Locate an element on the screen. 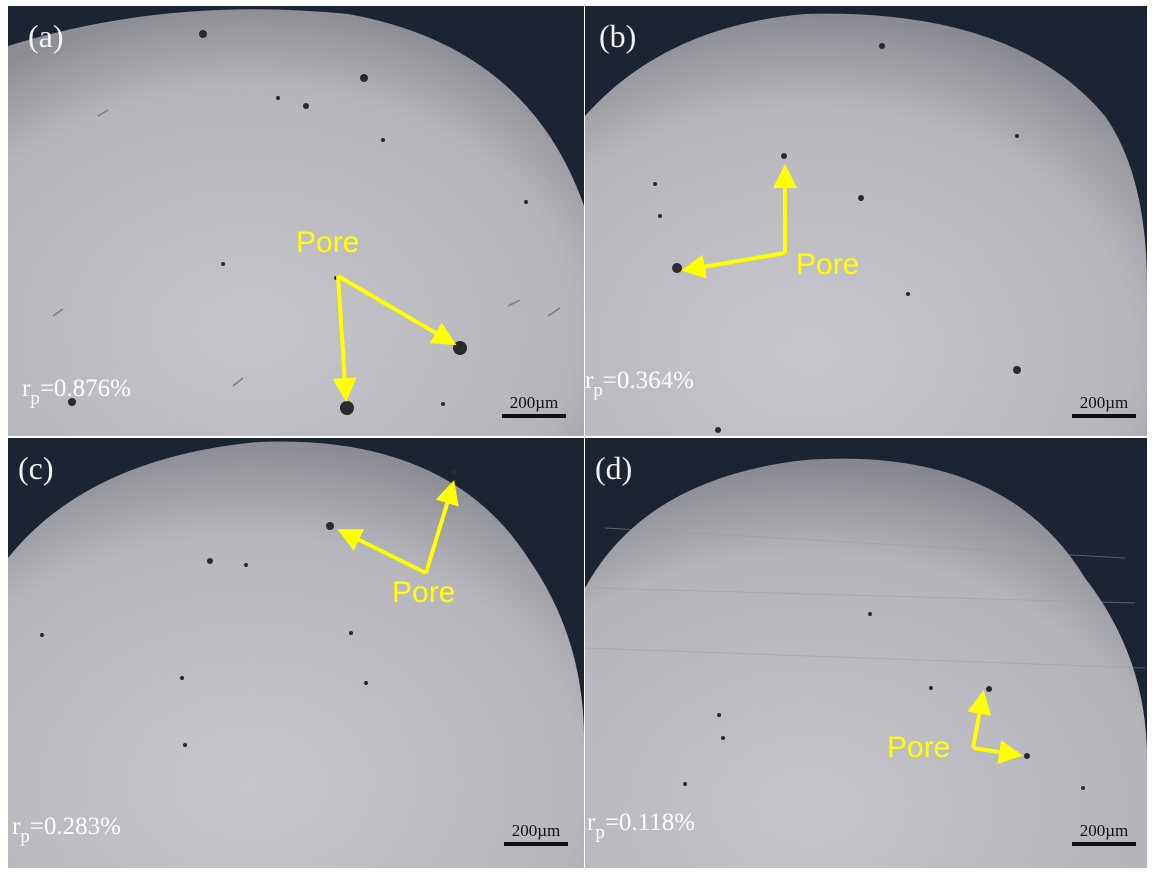 This screenshot has height=872, width=1155. panel-a-scale-bar: 200µm is located at coordinates (534, 406).